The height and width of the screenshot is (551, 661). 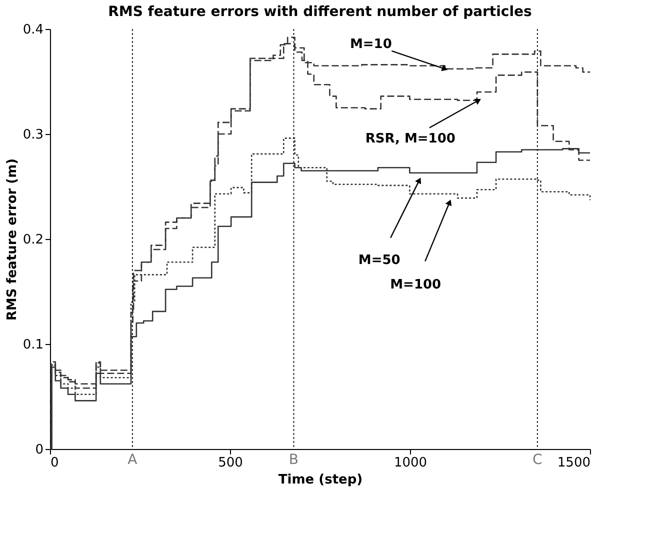 I want to click on ref-line-label: A, so click(x=133, y=460).